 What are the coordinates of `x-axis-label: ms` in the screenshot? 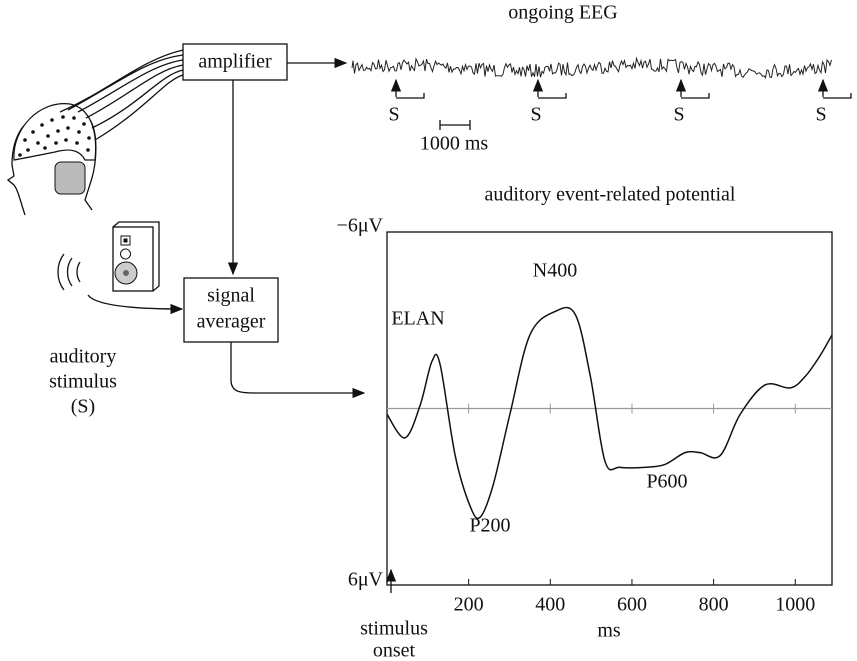 It's located at (609, 631).